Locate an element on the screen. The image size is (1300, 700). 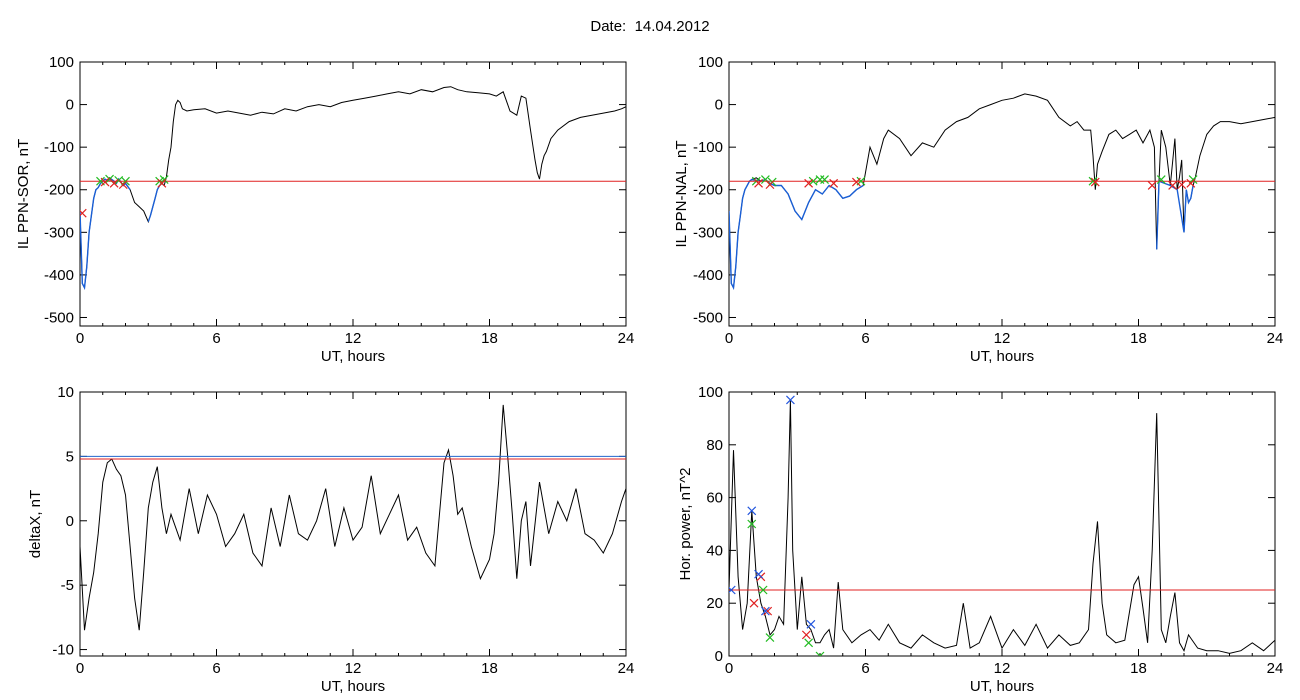
date-value: 14.04.2012 is located at coordinates (672, 26).